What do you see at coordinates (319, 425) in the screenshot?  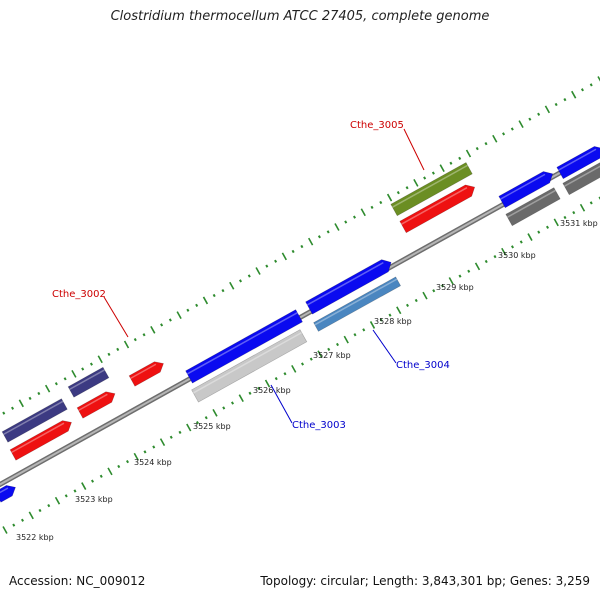 I see `gene-label-cthe-3003: Cthe_3003` at bounding box center [319, 425].